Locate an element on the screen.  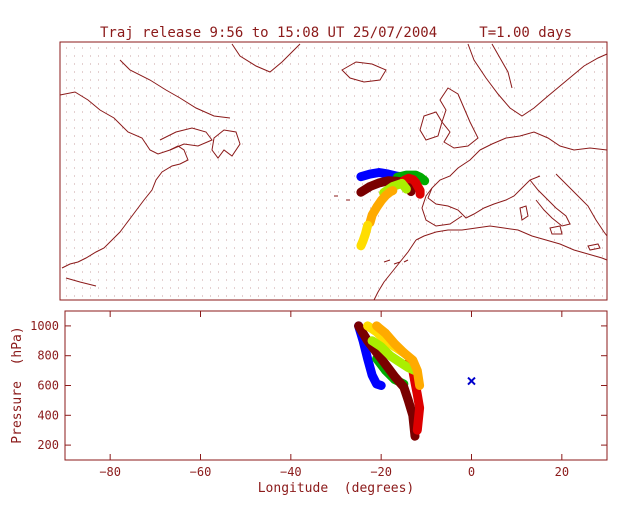
x-tick-label: −80 is located at coordinates (110, 472).